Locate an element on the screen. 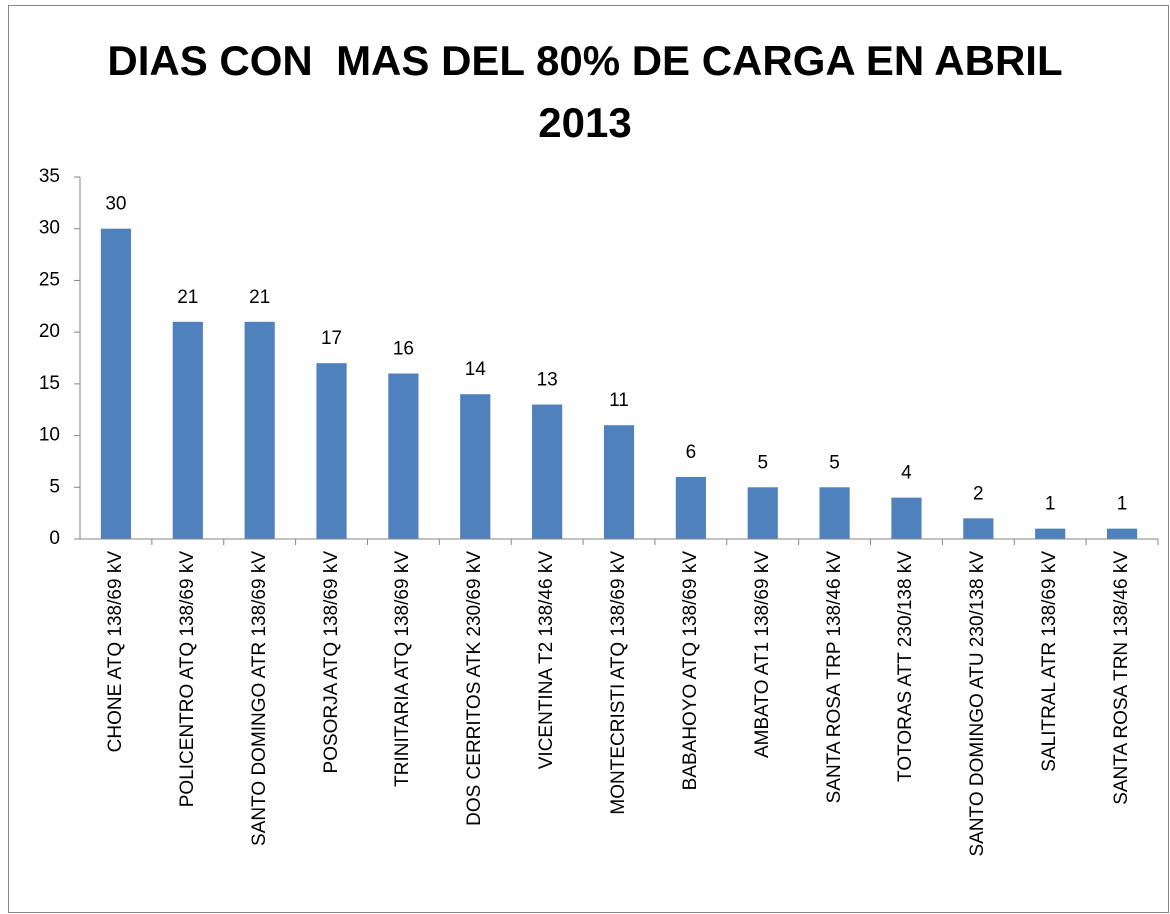 The image size is (1170, 914). x-tick-label: SALITRAL ATR 138/69 kV is located at coordinates (1050, 661).